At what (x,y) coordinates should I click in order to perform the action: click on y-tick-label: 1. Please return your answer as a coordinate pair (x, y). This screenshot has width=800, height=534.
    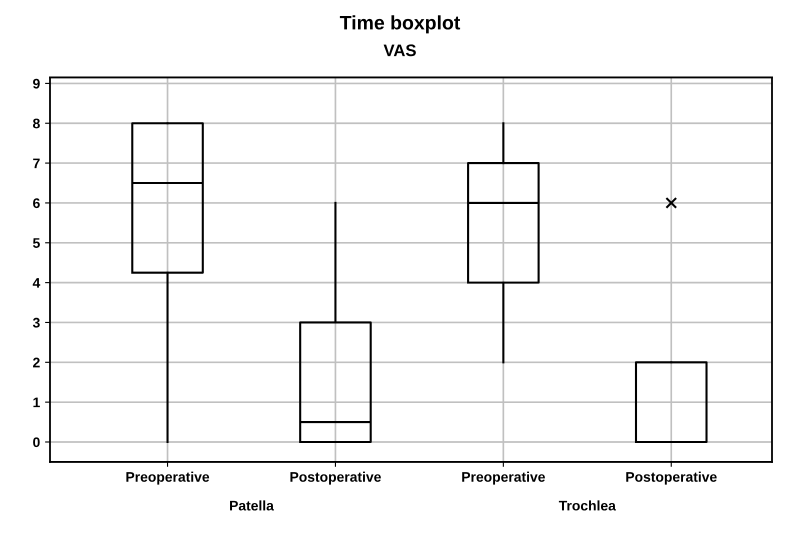
    Looking at the image, I should click on (36, 403).